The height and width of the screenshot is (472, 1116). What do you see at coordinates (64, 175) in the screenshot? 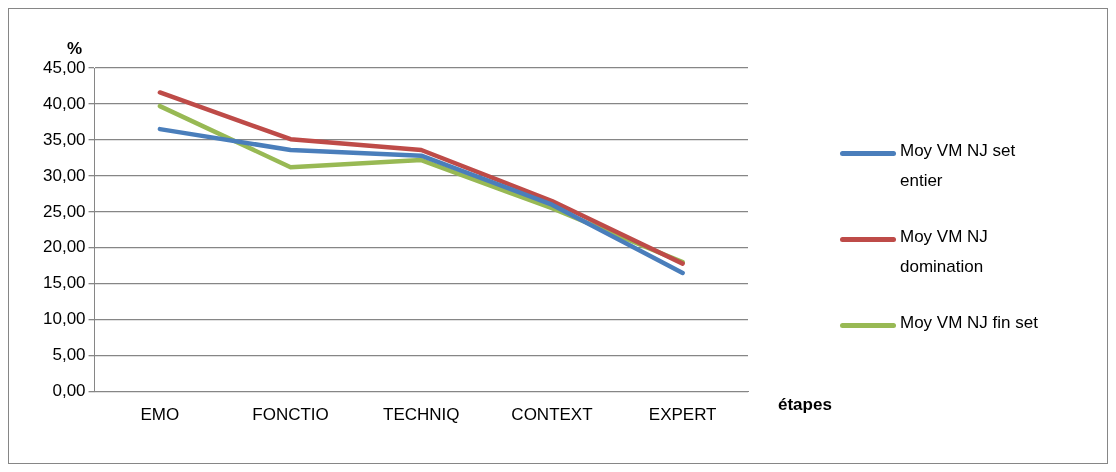
I see `y-tick-label: 30,00` at bounding box center [64, 175].